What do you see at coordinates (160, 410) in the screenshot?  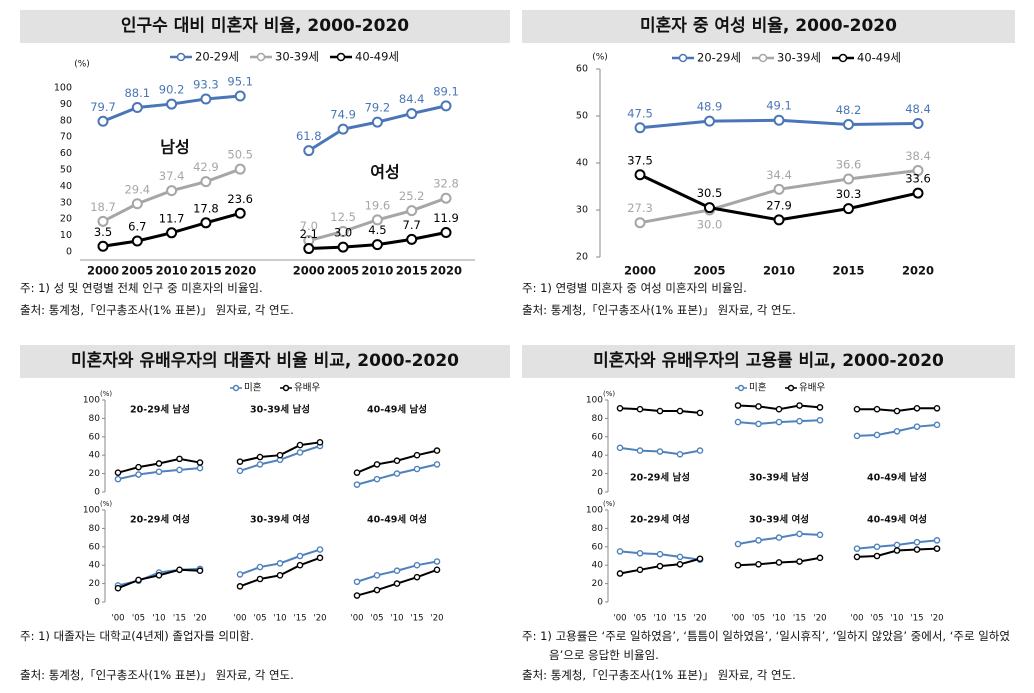 I see `panel-title: 20-29세 남성` at bounding box center [160, 410].